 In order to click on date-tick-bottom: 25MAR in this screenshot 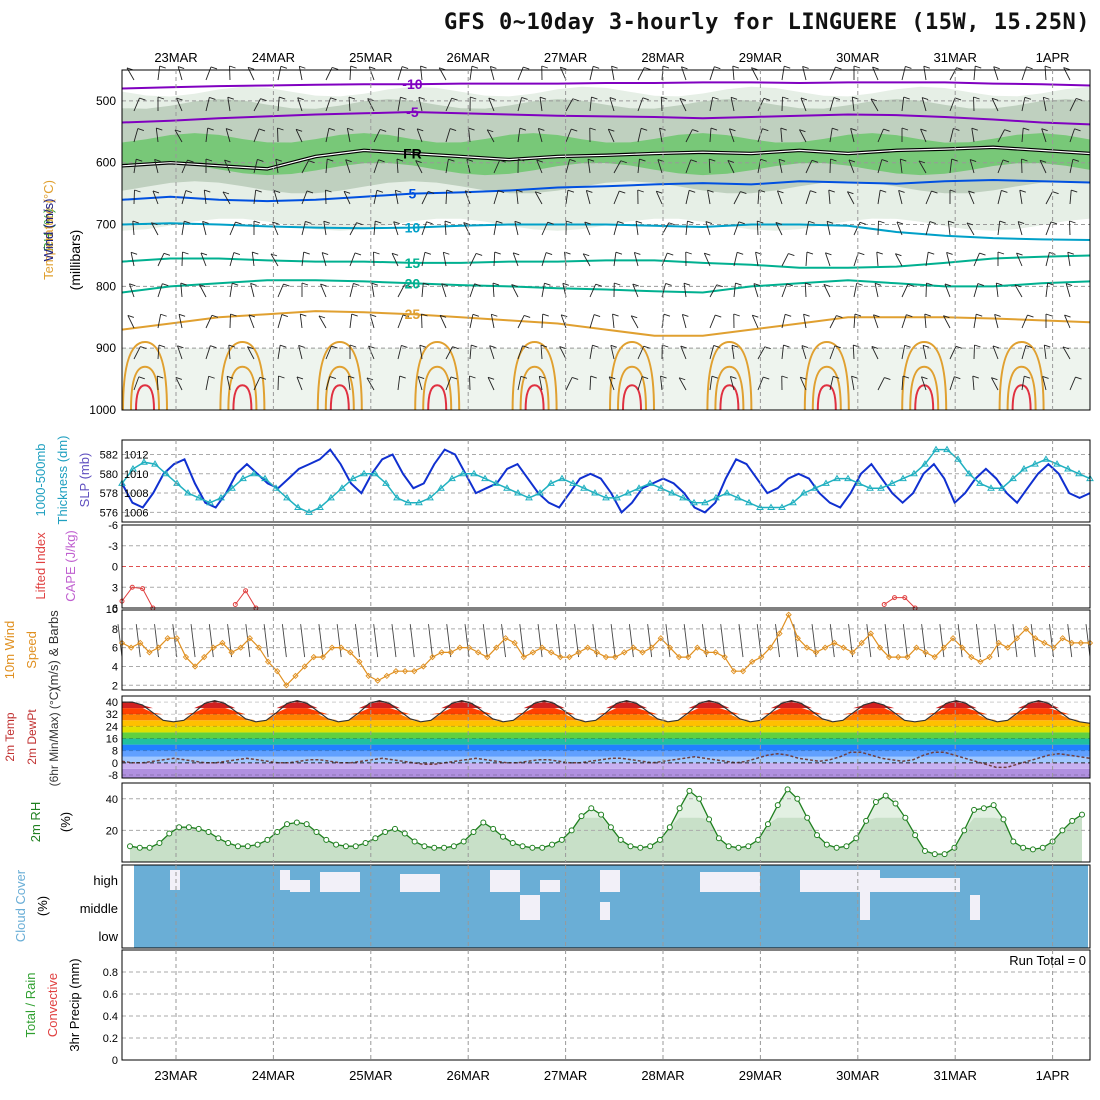, I will do `click(370, 1075)`.